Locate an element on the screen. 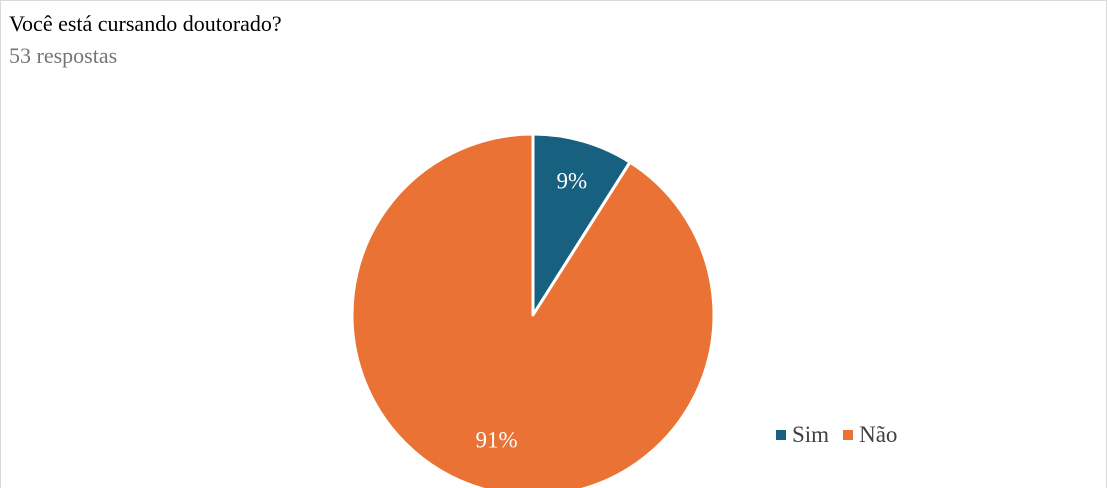 This screenshot has height=488, width=1108. pie-data-labels: 9% 91% is located at coordinates (532, 311).